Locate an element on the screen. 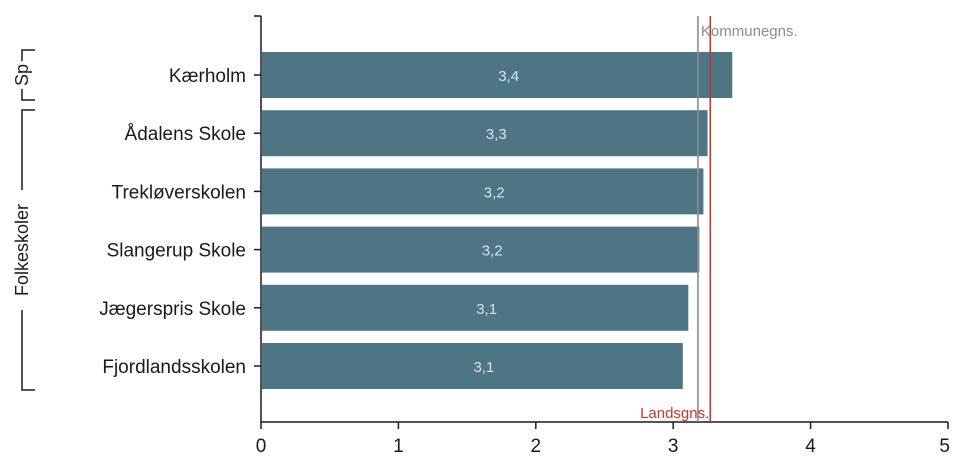  reference-lines: Kommunegns. Landsgns. is located at coordinates (719, 219).